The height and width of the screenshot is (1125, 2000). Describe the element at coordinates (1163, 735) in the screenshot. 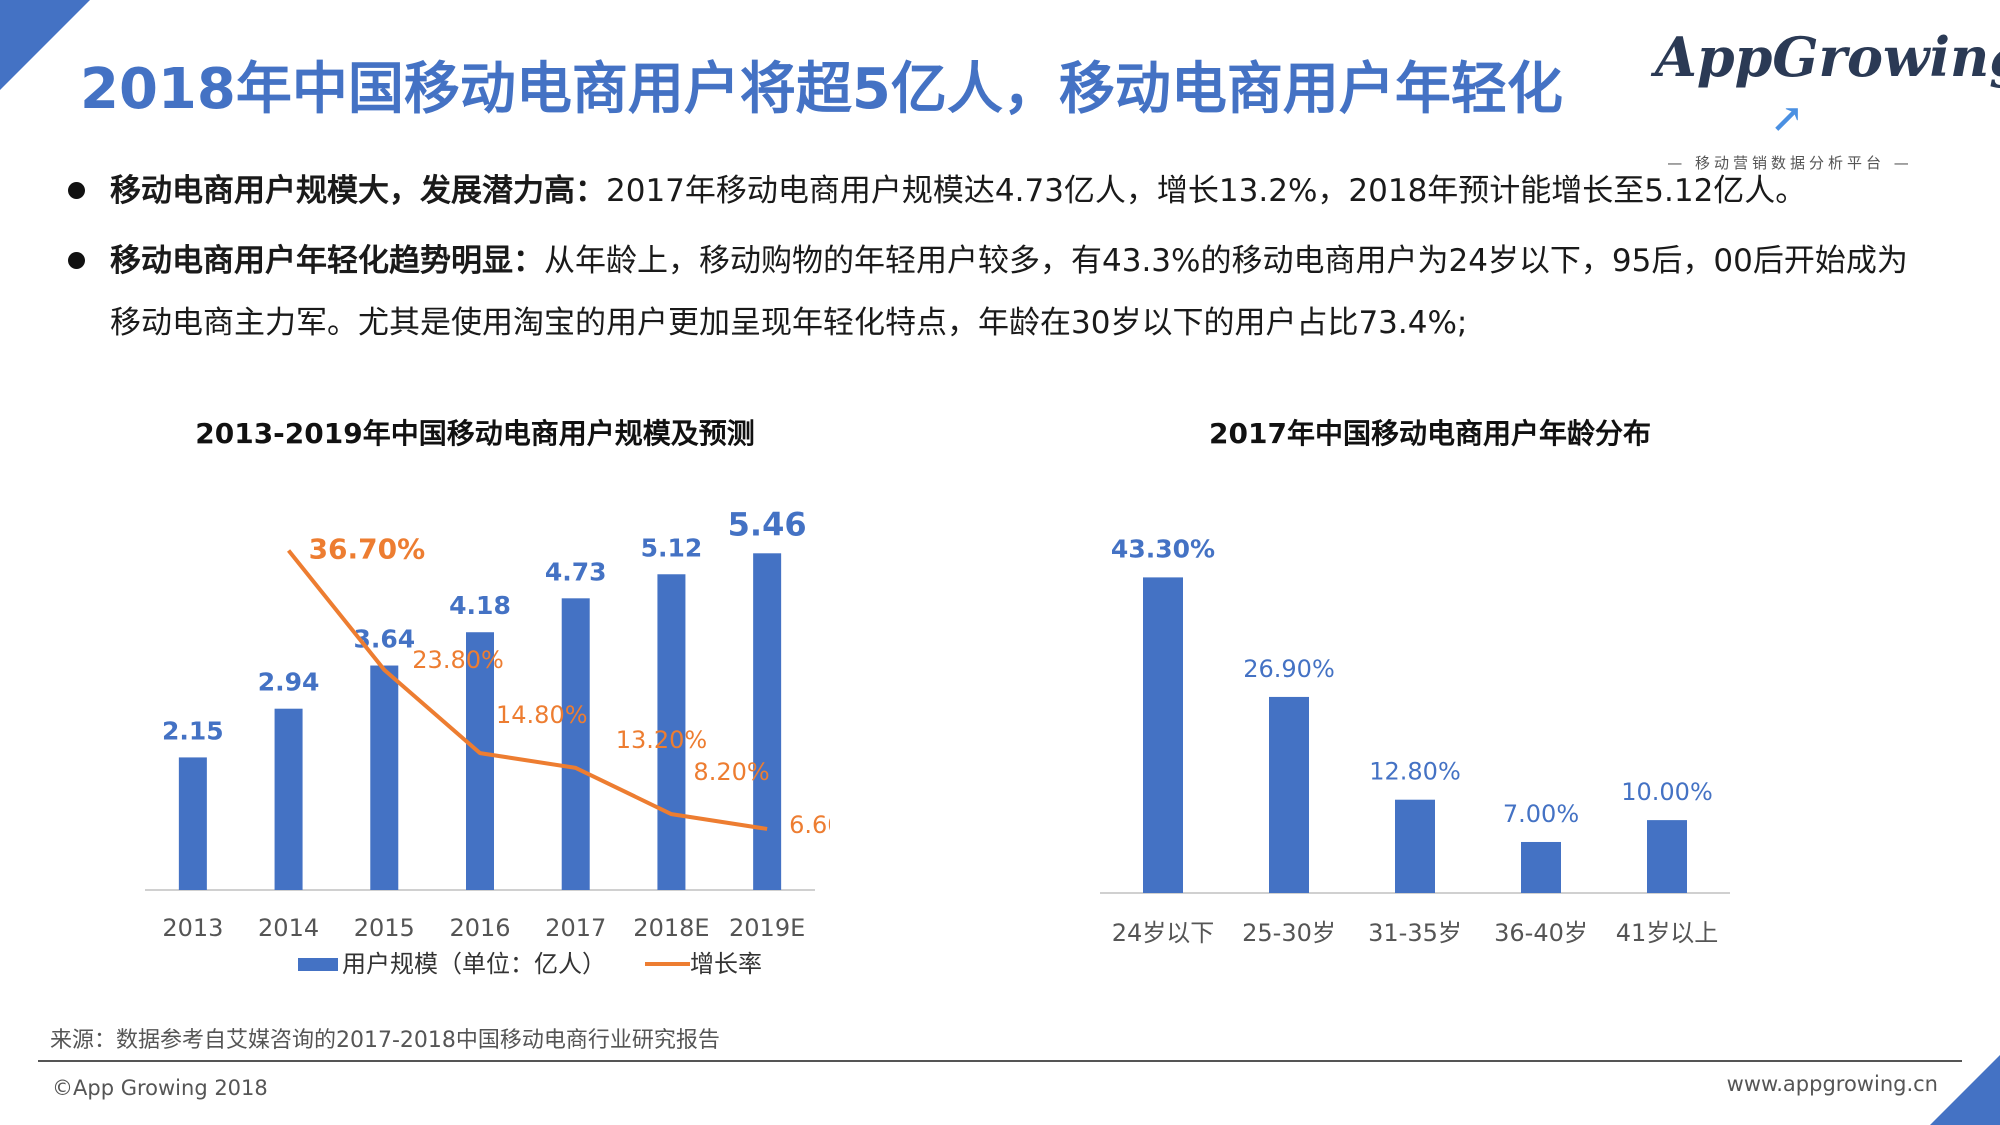

I see `bar-24岁以下` at that location.